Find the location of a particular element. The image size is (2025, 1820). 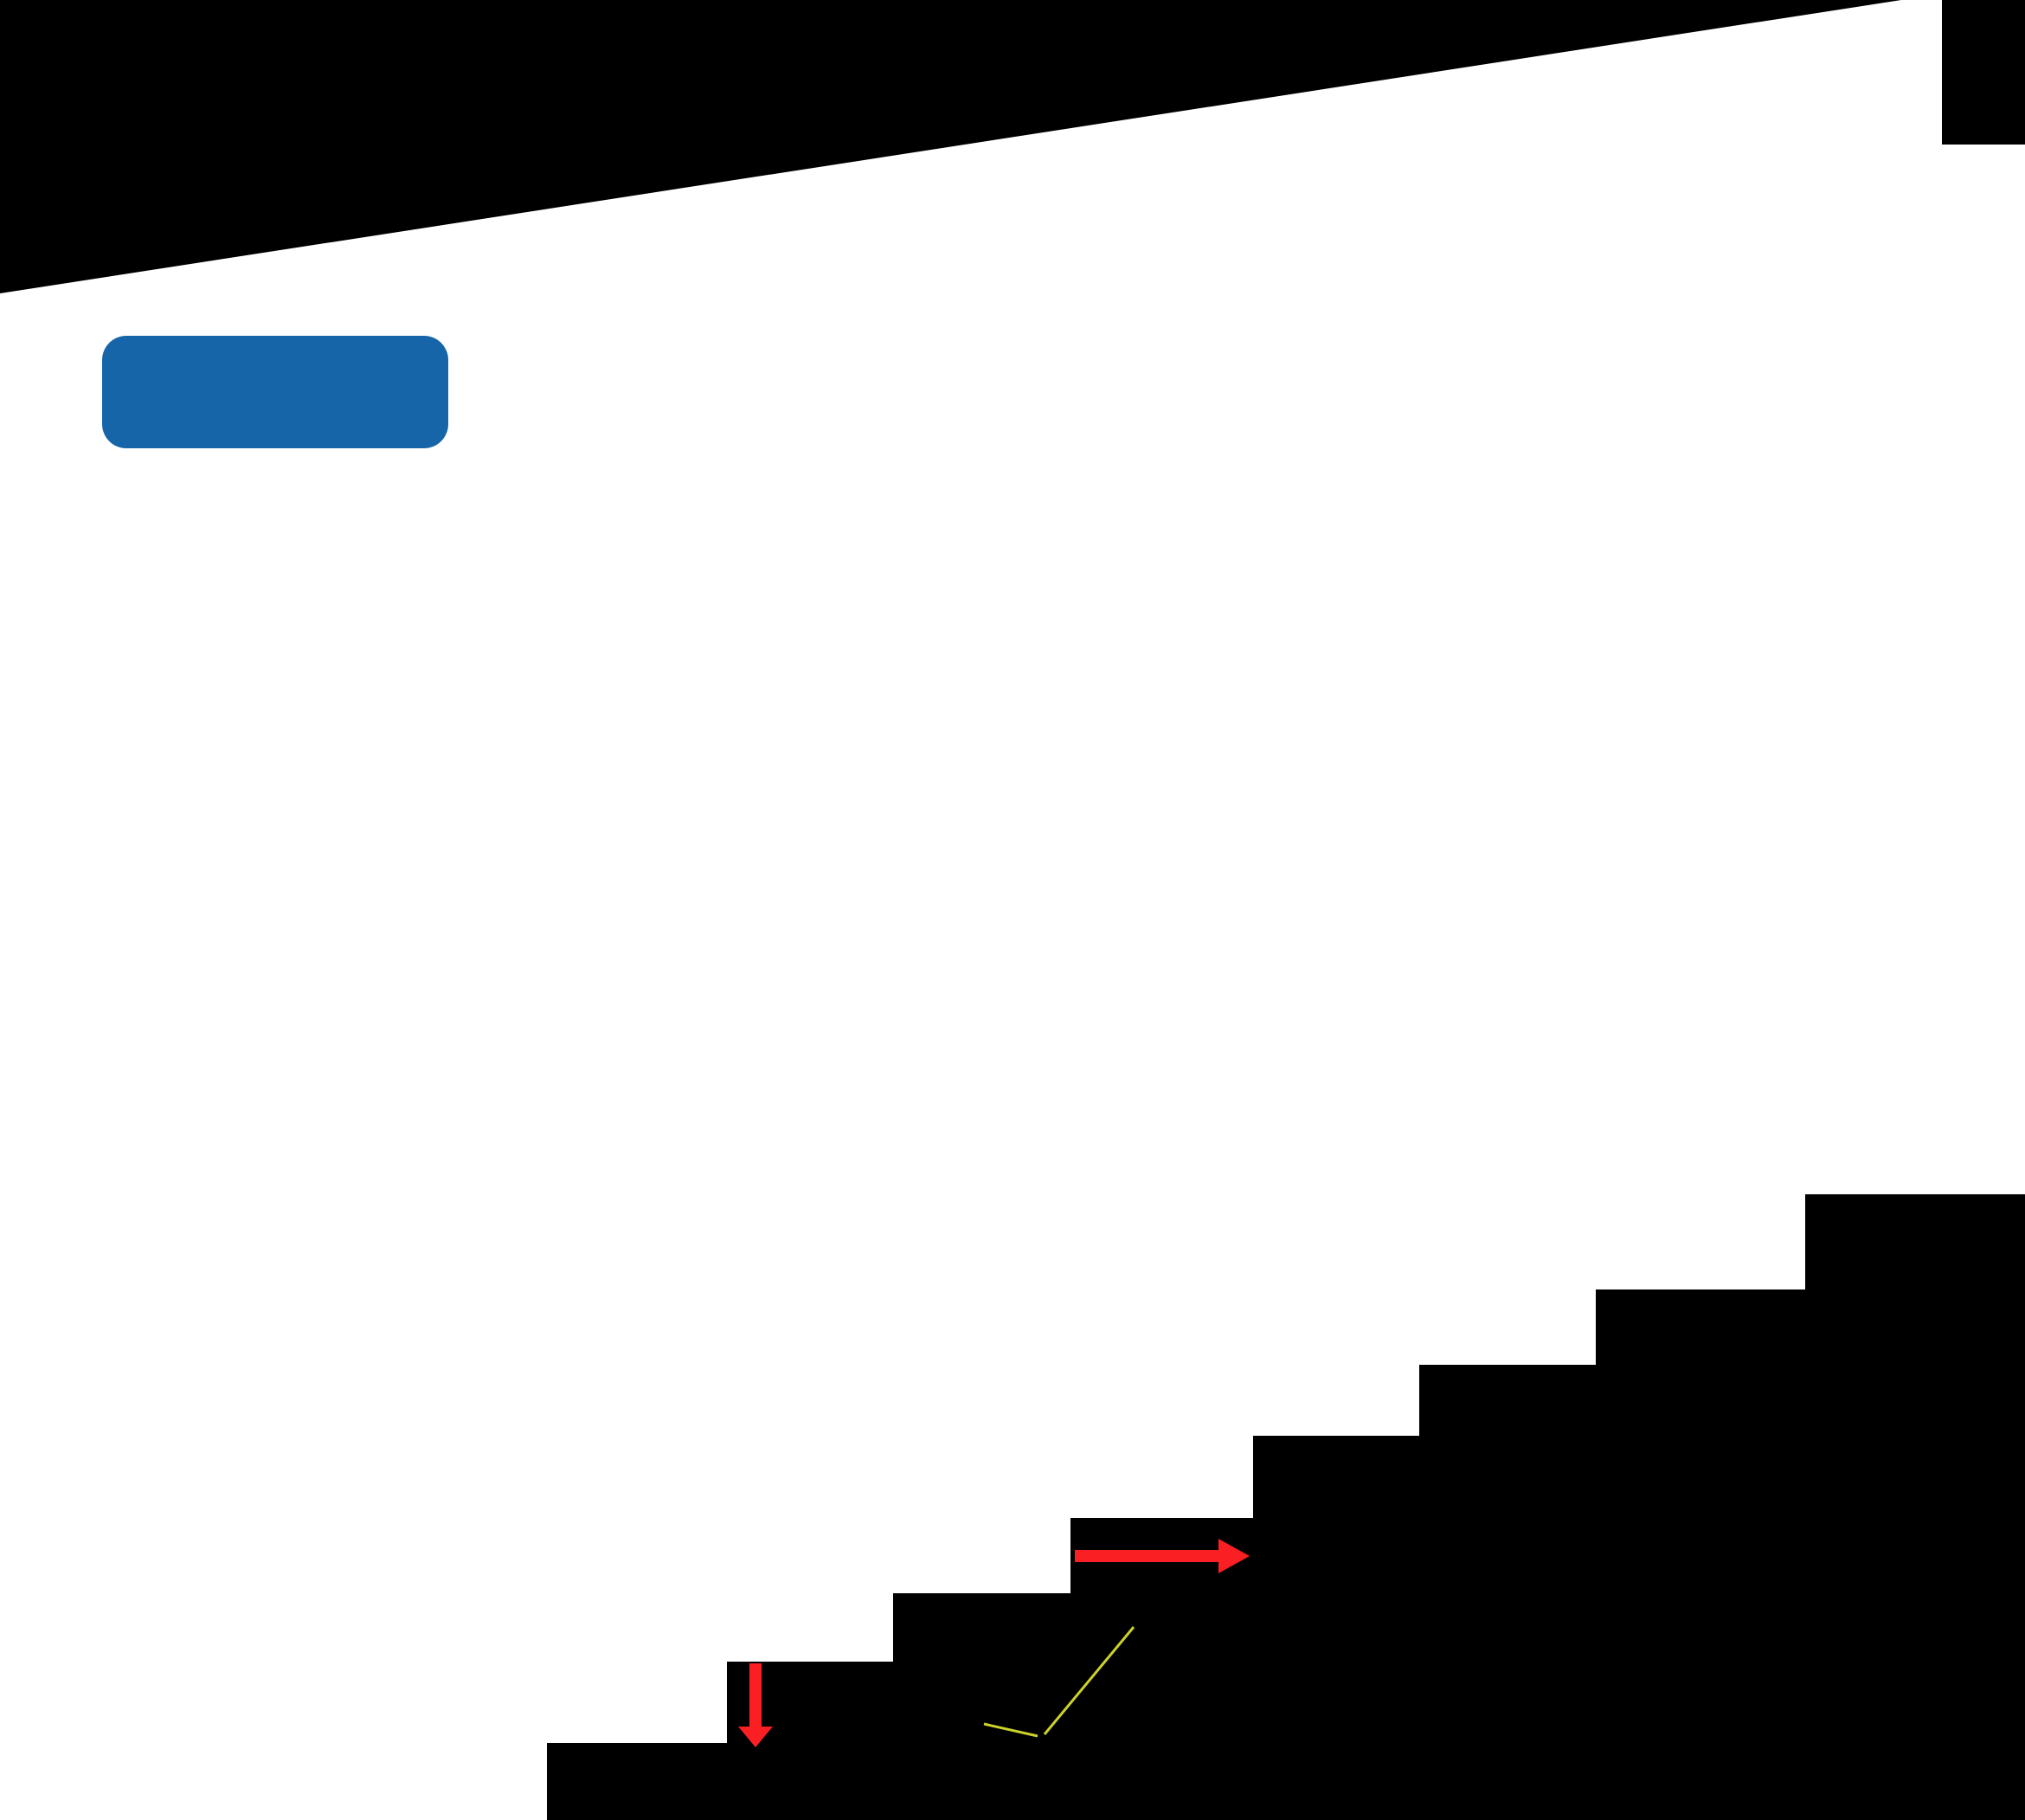

black-corner-block is located at coordinates (1983, 72).